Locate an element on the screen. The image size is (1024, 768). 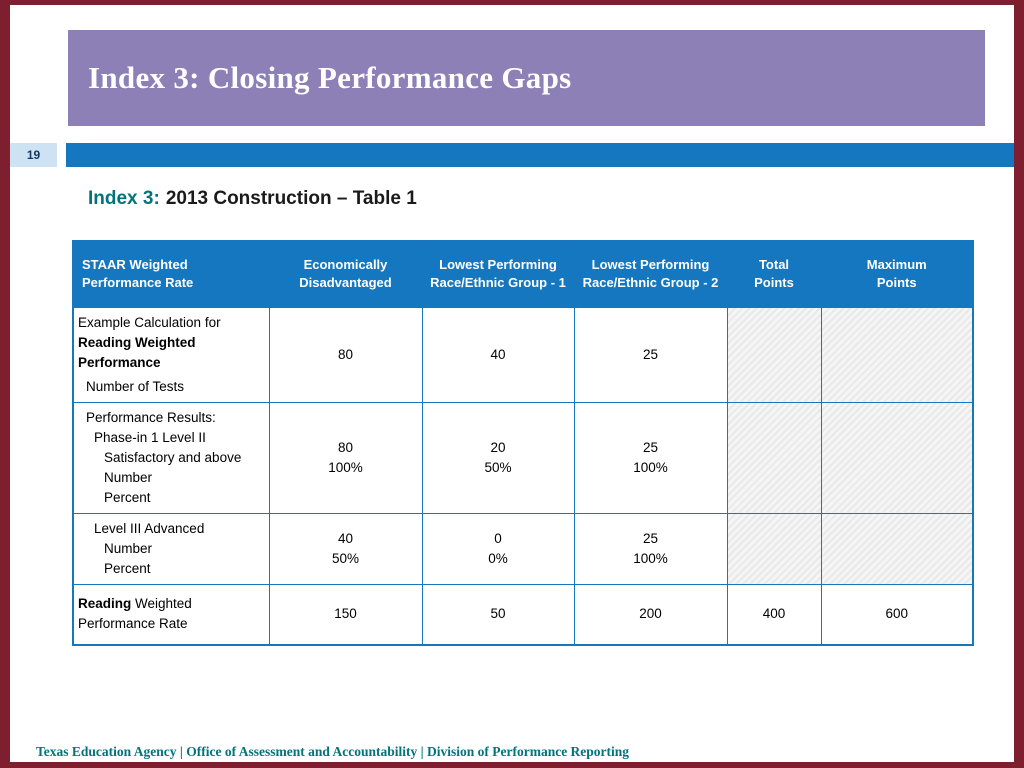
section-heading-prefix: Index 3: is located at coordinates (124, 198).